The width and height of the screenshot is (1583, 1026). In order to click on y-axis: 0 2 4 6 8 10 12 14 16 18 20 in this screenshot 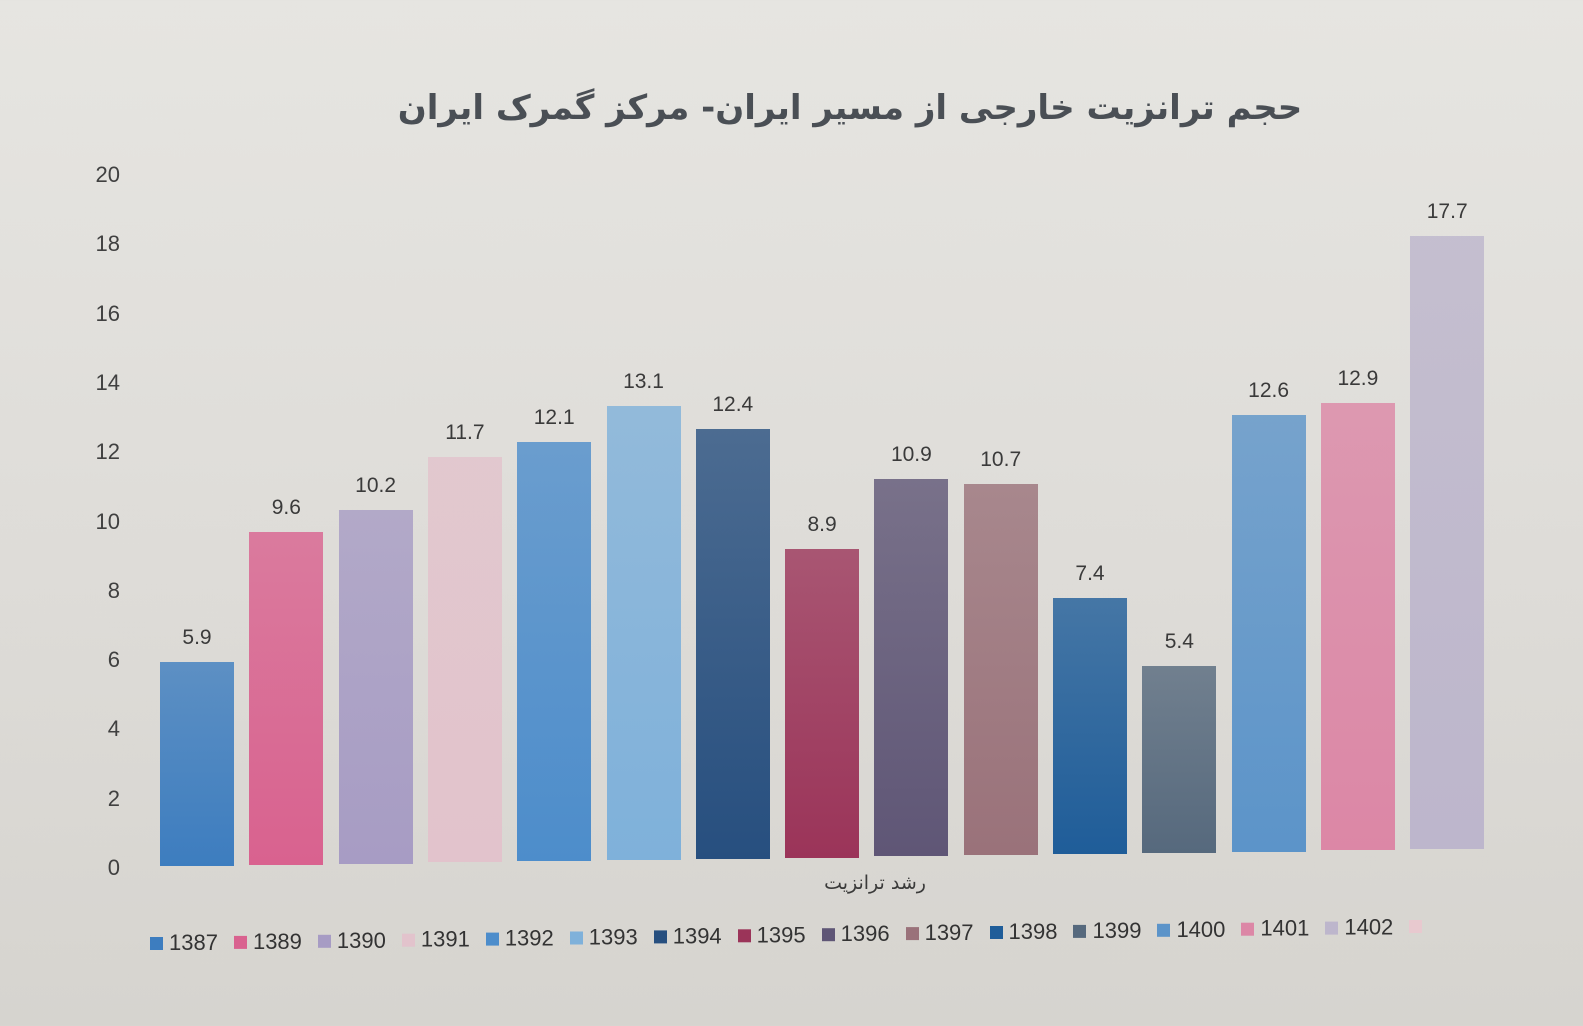, I will do `click(95, 513)`.